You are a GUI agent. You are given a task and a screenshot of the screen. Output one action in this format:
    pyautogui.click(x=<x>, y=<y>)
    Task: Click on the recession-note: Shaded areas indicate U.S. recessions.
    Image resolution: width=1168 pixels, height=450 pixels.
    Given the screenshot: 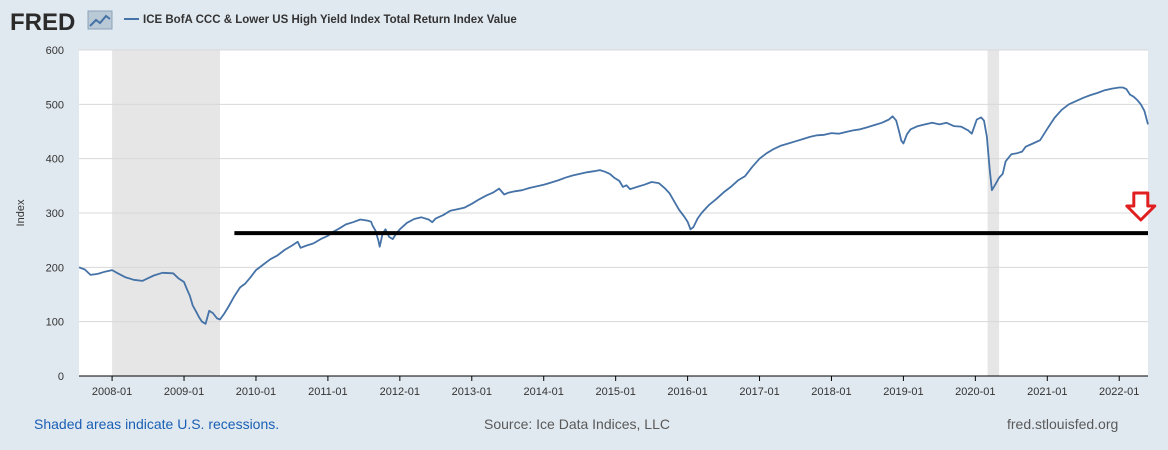 What is the action you would take?
    pyautogui.click(x=157, y=424)
    